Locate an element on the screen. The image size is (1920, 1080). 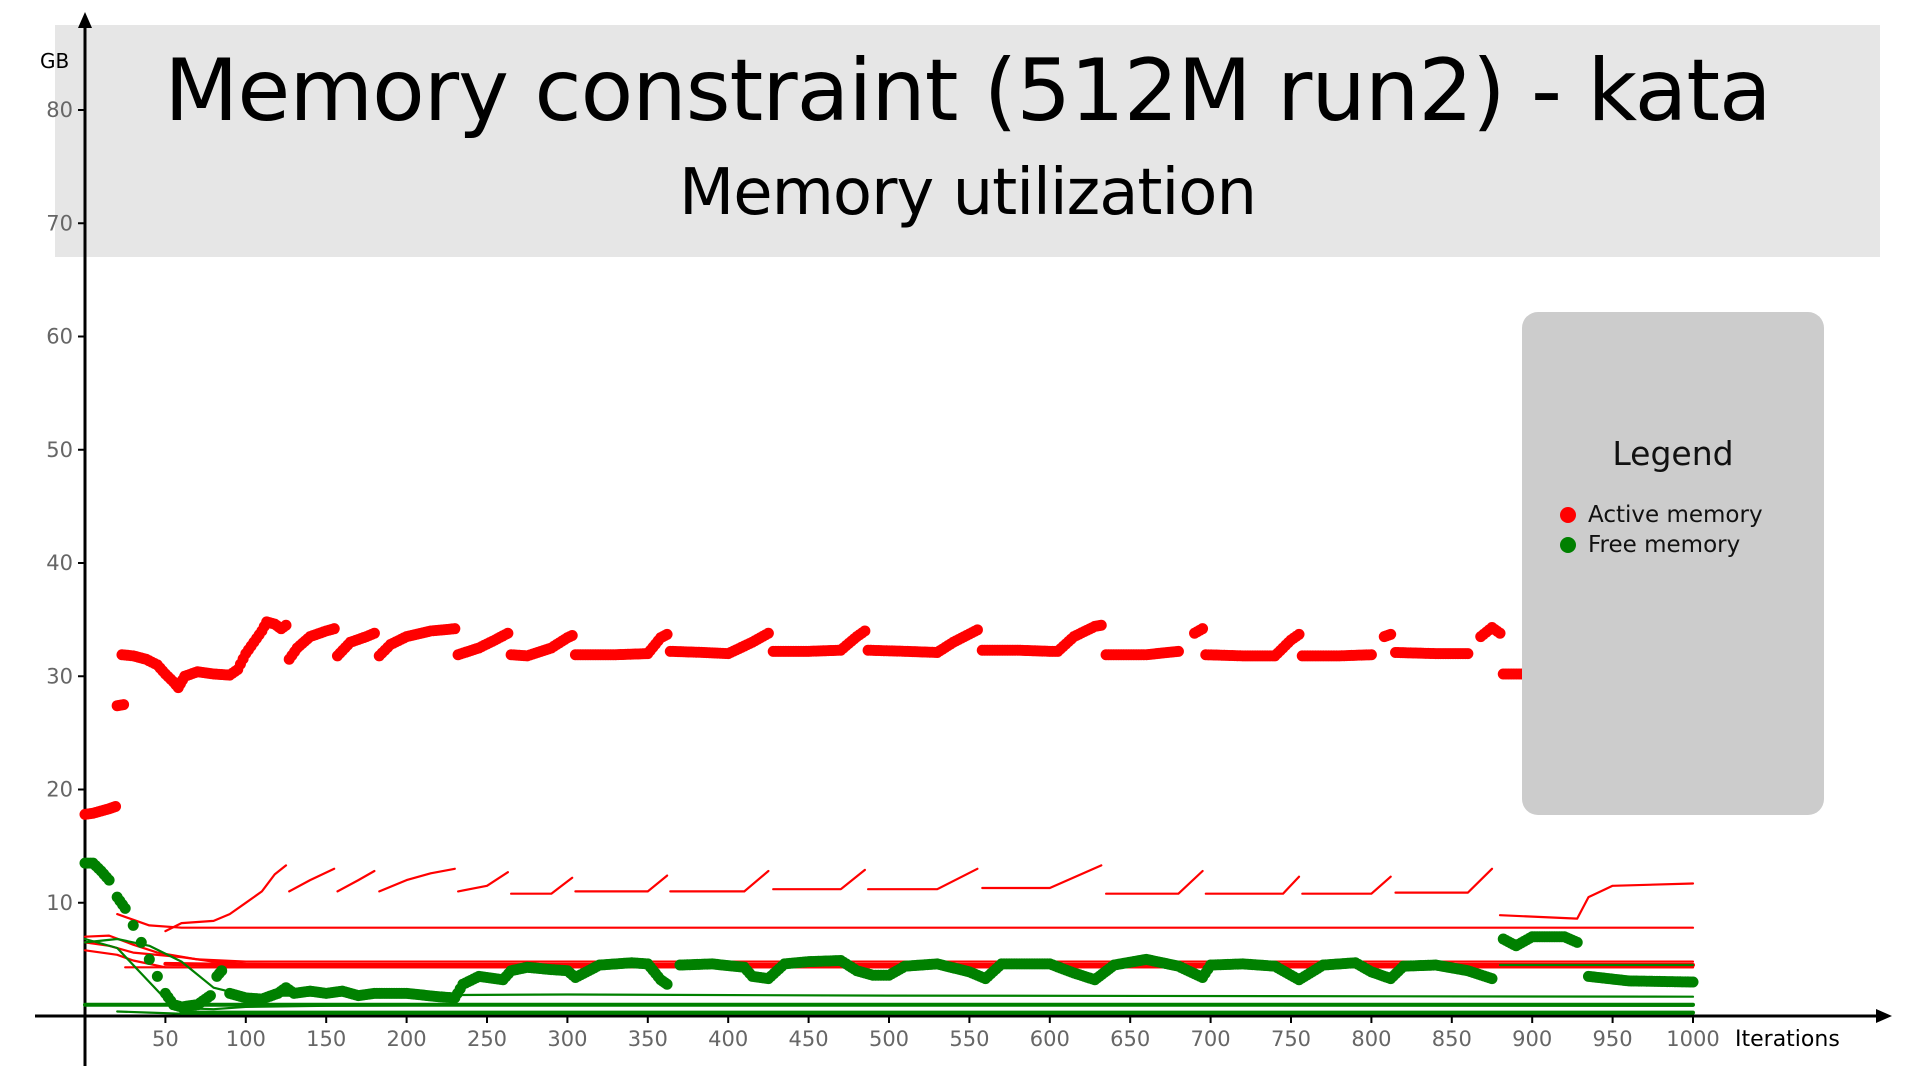
x-tick-label: 50 is located at coordinates (165, 1039).